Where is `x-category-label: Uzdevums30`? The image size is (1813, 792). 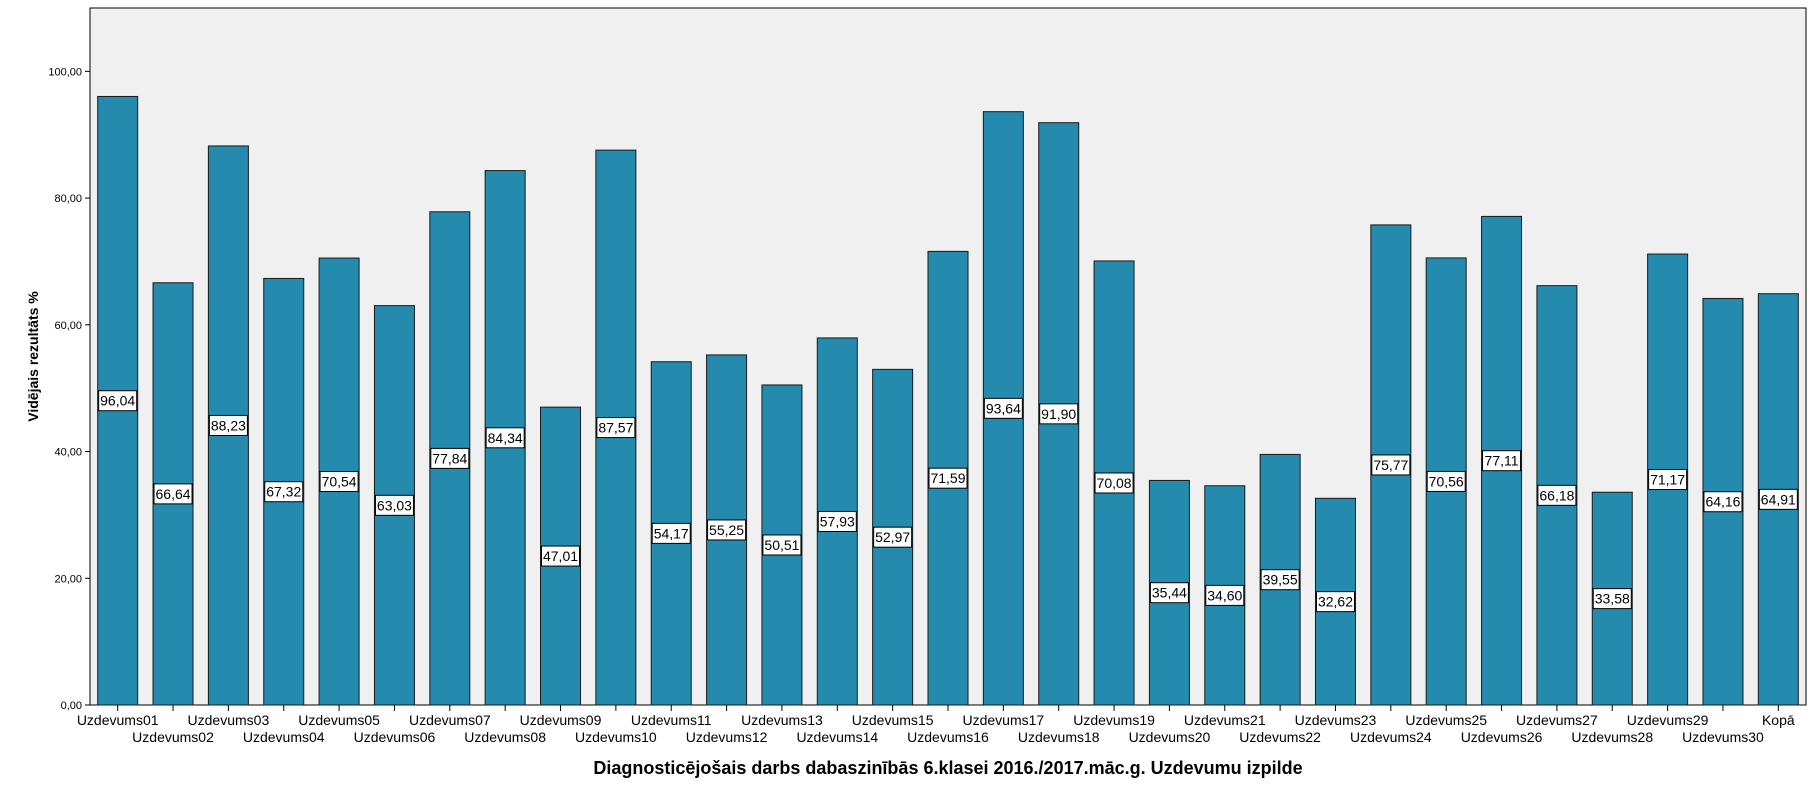 x-category-label: Uzdevums30 is located at coordinates (1723, 737).